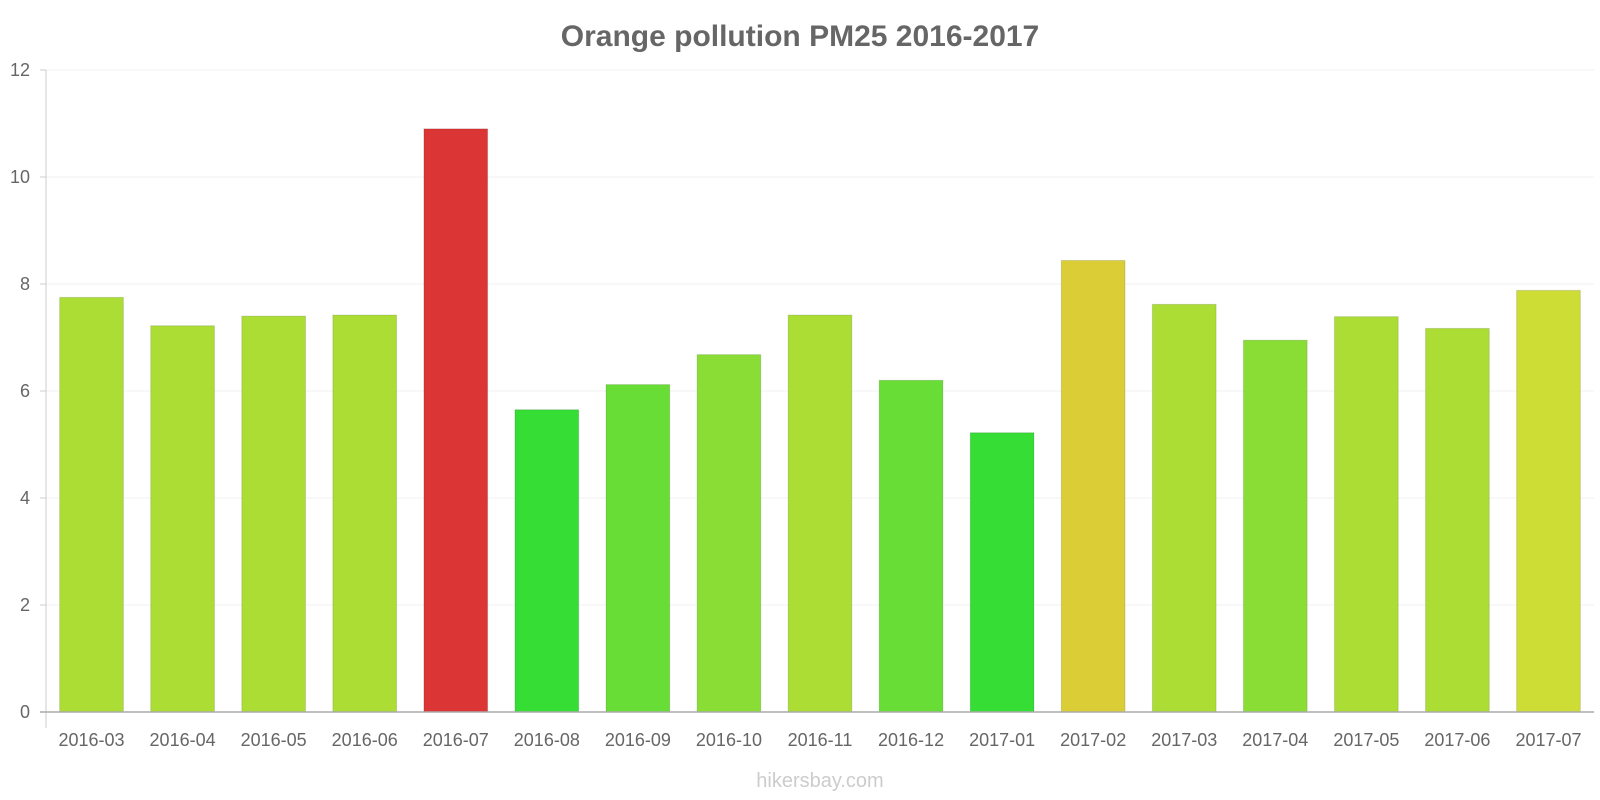 Image resolution: width=1600 pixels, height=800 pixels. What do you see at coordinates (20, 70) in the screenshot?
I see `y-tick-label: 12` at bounding box center [20, 70].